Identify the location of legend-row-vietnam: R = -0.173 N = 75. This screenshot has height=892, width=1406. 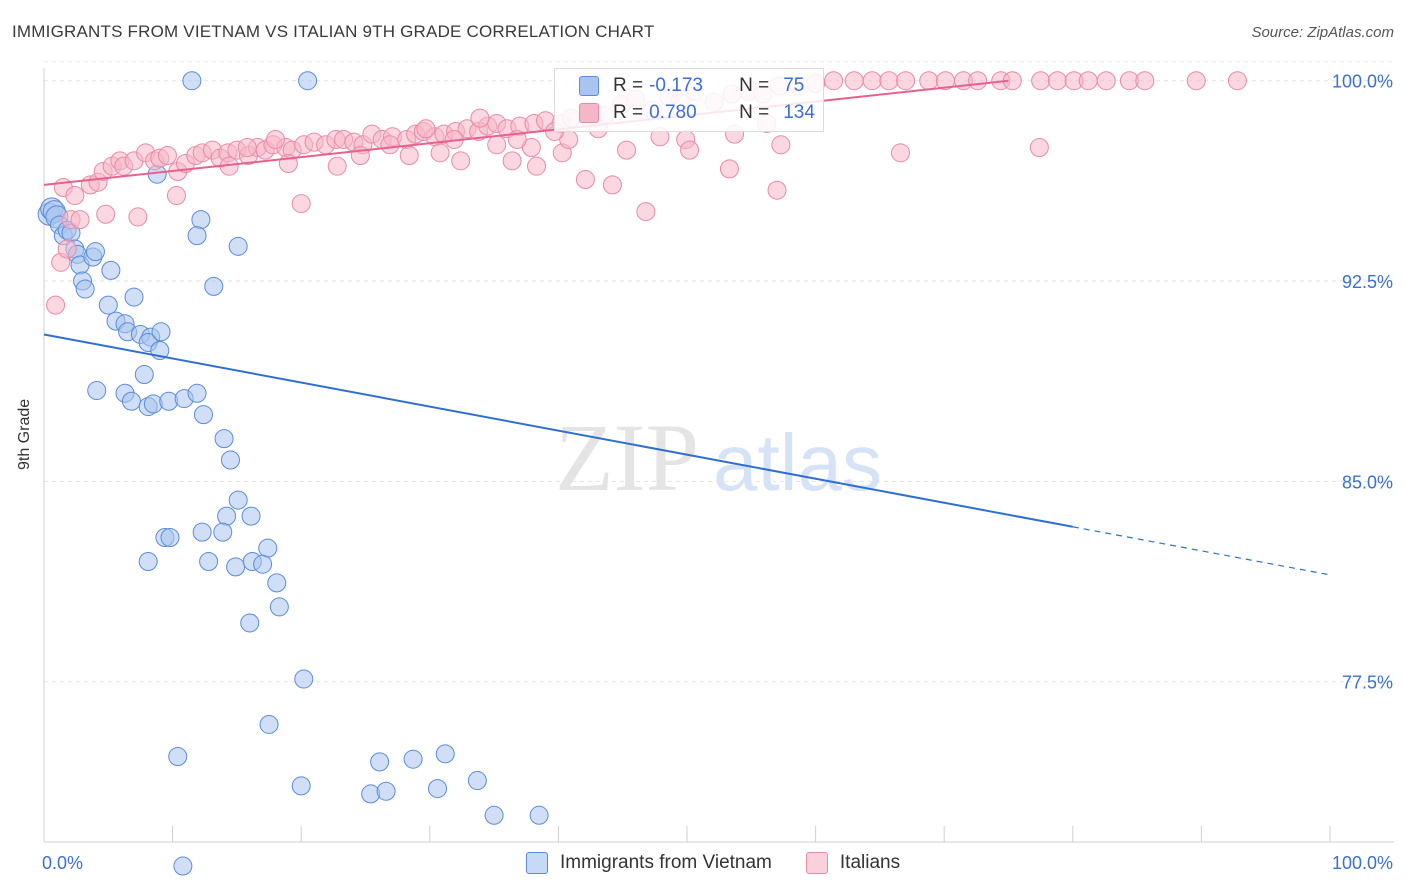
(691, 86).